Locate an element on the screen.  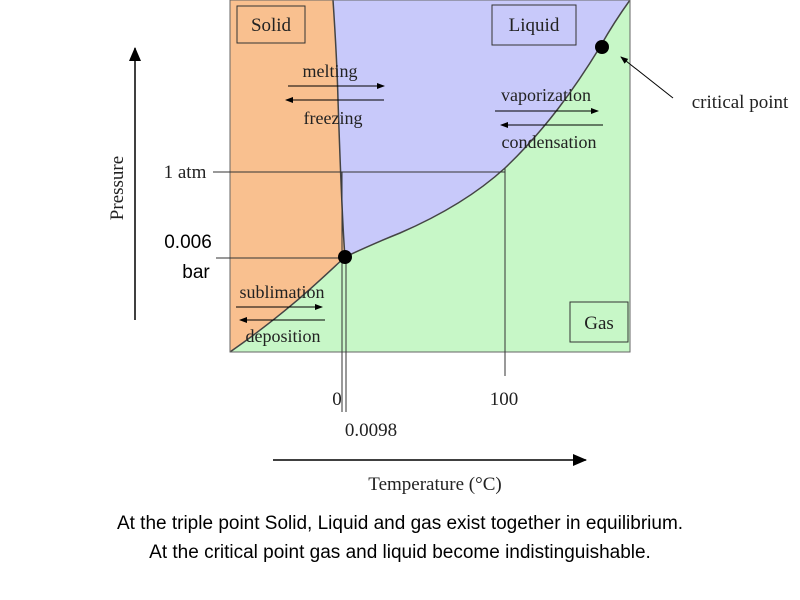
gas-label-box is located at coordinates (599, 322).